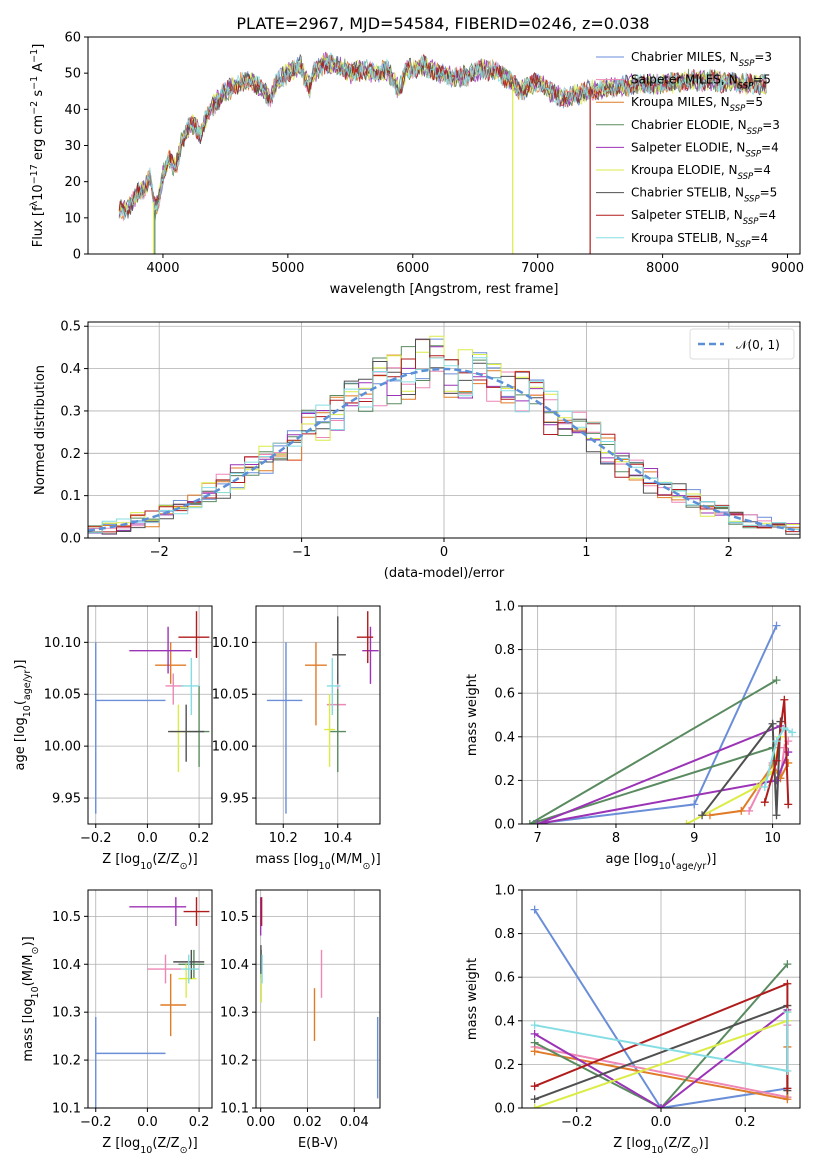 The height and width of the screenshot is (1170, 819). I want to click on y-axis-label-mass-vs-Z-part: mass [log, so click(28, 1029).